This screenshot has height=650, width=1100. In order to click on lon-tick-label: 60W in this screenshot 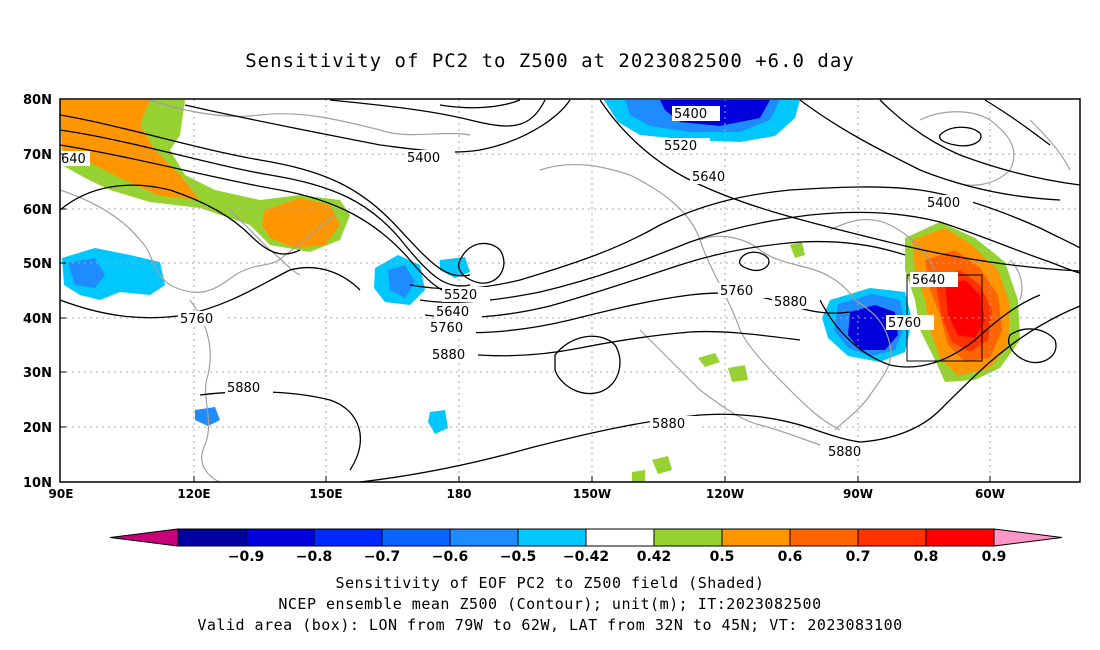, I will do `click(990, 494)`.